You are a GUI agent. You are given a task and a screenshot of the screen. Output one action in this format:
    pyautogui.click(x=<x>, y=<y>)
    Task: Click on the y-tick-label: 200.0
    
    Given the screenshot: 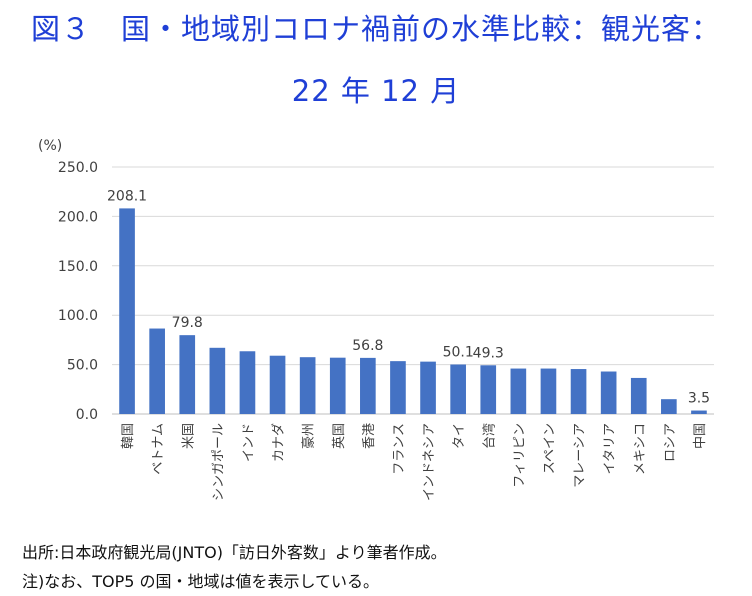 What is the action you would take?
    pyautogui.click(x=78, y=217)
    